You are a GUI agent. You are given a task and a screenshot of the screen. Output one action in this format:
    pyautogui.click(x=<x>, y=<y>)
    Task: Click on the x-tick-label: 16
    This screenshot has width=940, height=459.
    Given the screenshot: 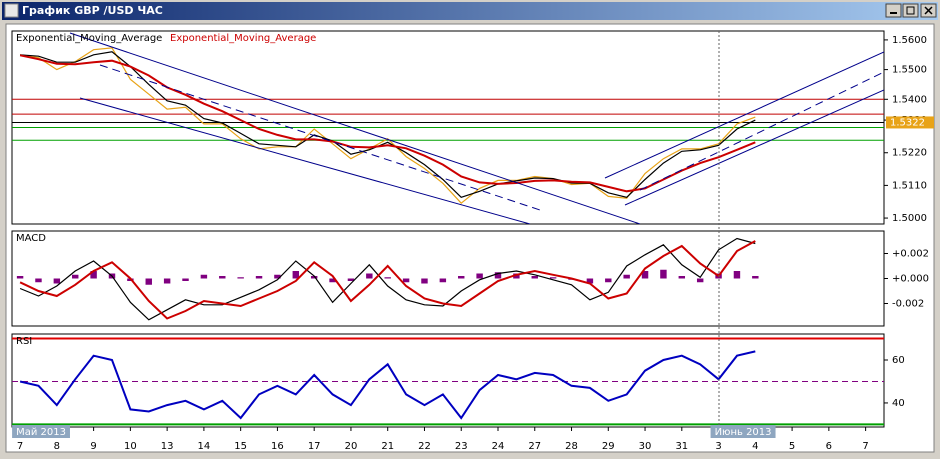 What is the action you would take?
    pyautogui.click(x=277, y=446)
    